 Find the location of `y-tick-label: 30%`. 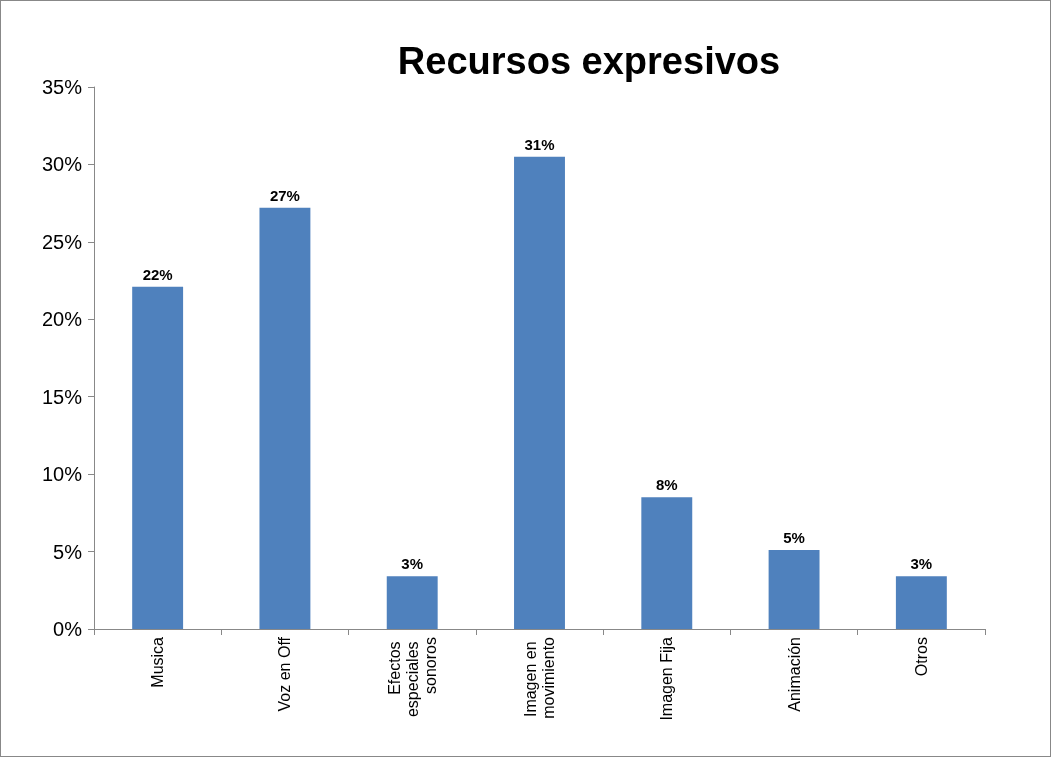

y-tick-label: 30% is located at coordinates (62, 164).